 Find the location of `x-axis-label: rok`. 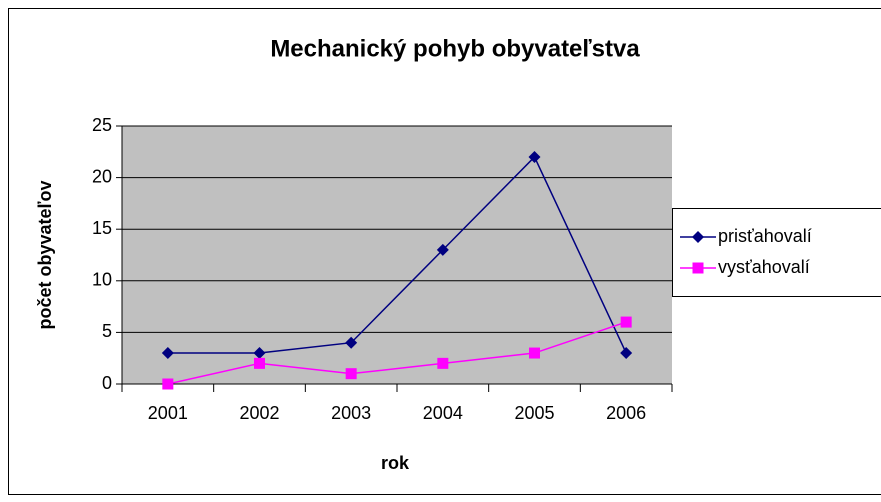

x-axis-label: rok is located at coordinates (395, 463).